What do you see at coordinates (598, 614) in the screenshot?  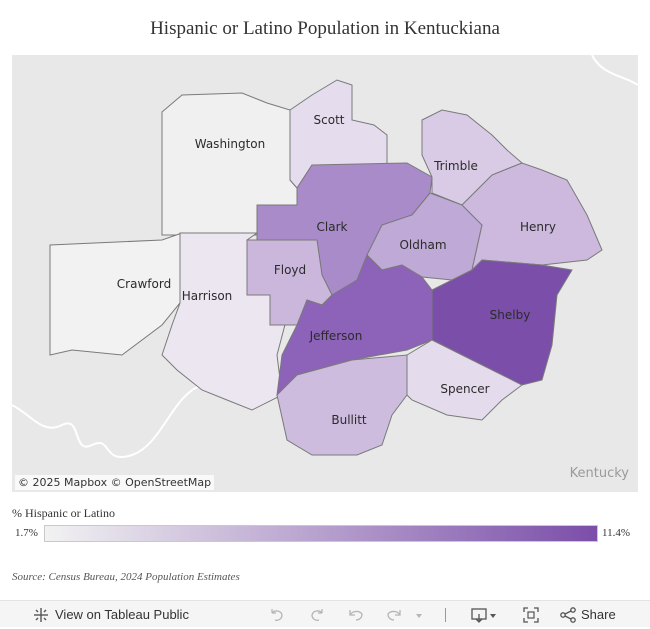 I see `share-label: Share` at bounding box center [598, 614].